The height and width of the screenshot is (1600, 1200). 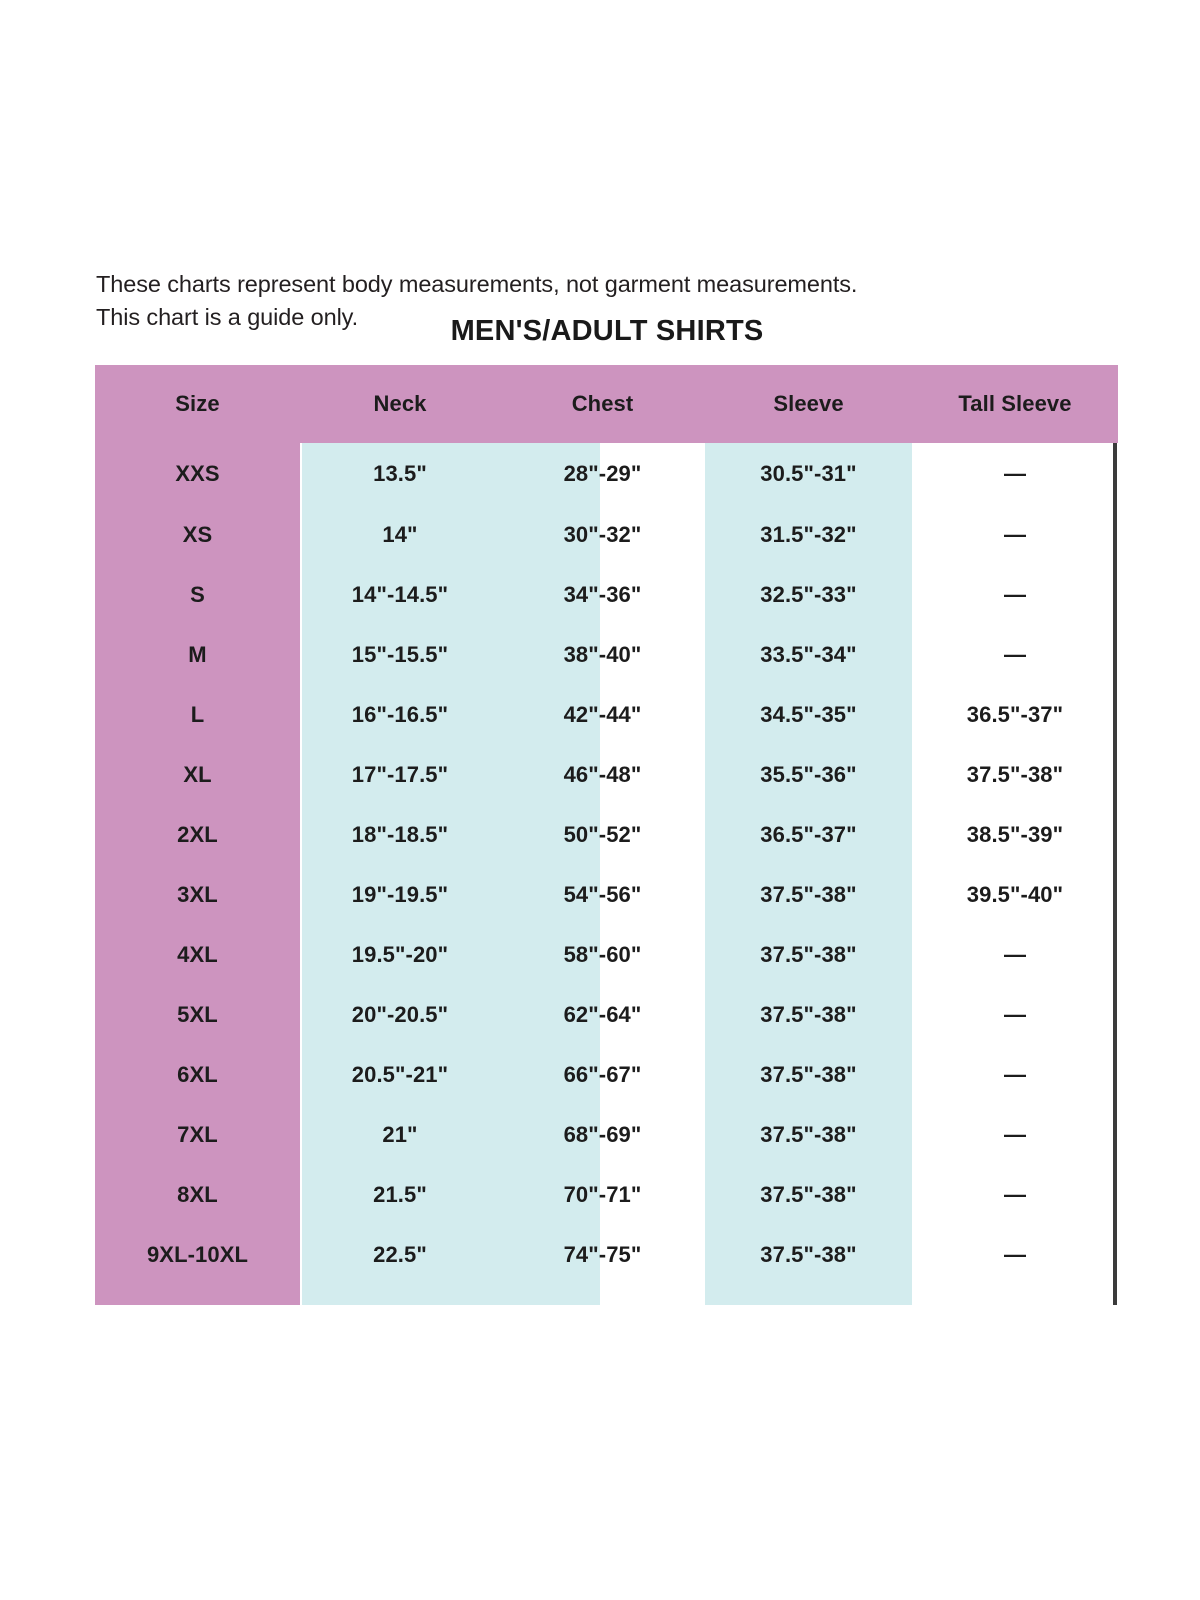 I want to click on cell-size: M, so click(x=197, y=654).